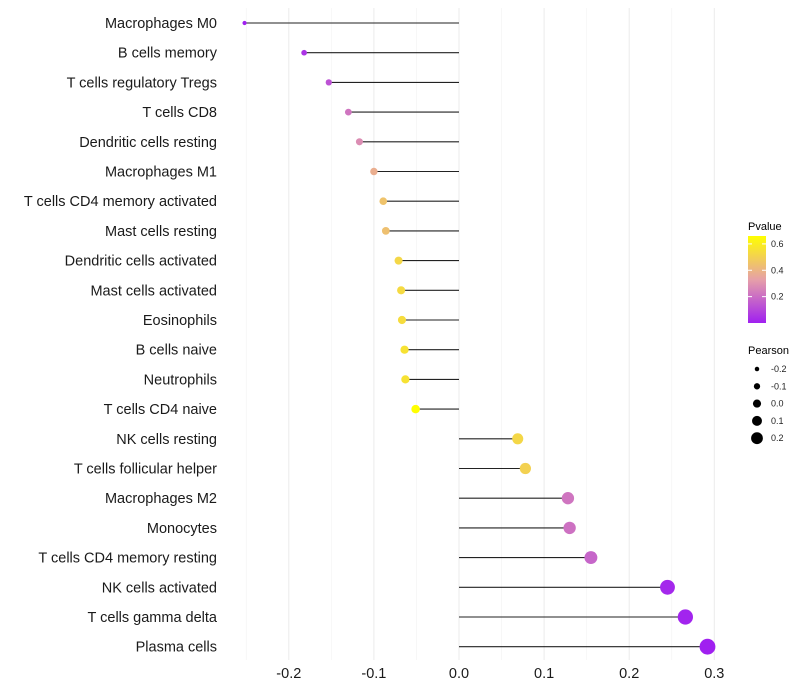  I want to click on x-tick-label: 0.3, so click(714, 674).